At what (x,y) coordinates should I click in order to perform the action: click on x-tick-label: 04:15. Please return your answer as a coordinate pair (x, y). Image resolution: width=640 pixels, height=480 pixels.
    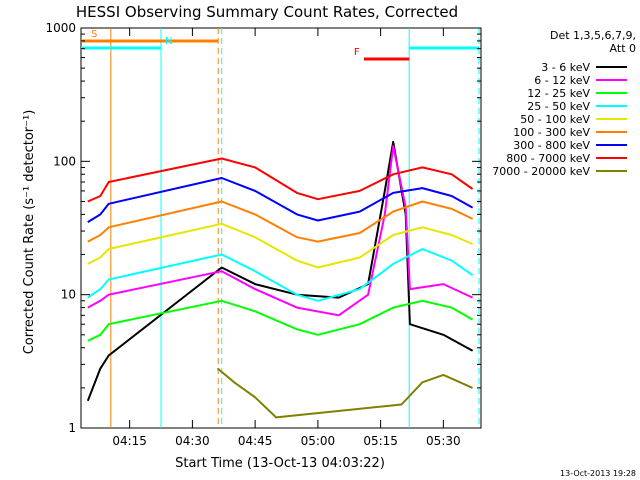
    Looking at the image, I should click on (129, 441).